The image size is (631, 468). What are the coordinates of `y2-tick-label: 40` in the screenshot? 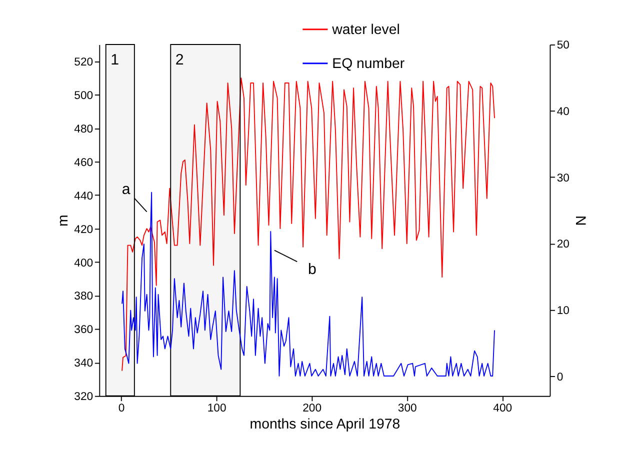 It's located at (563, 112).